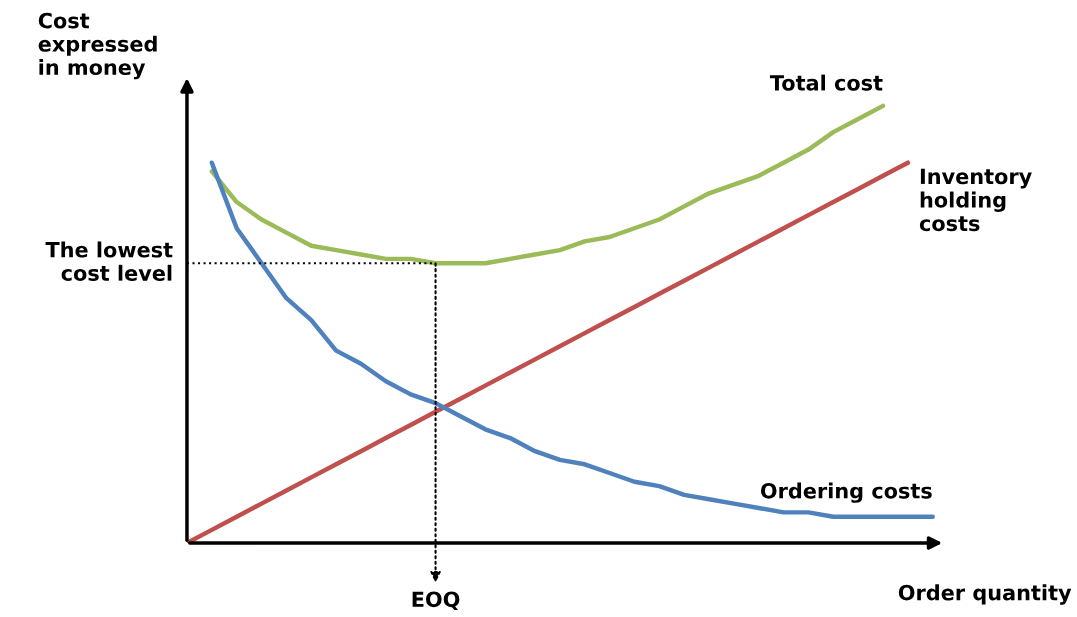  What do you see at coordinates (985, 594) in the screenshot?
I see `x-axis-title: Order quantity` at bounding box center [985, 594].